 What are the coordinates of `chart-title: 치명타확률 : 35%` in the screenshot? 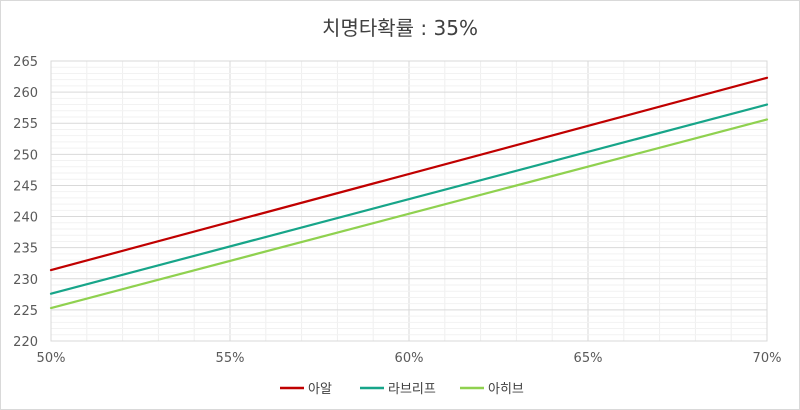 It's located at (400, 28).